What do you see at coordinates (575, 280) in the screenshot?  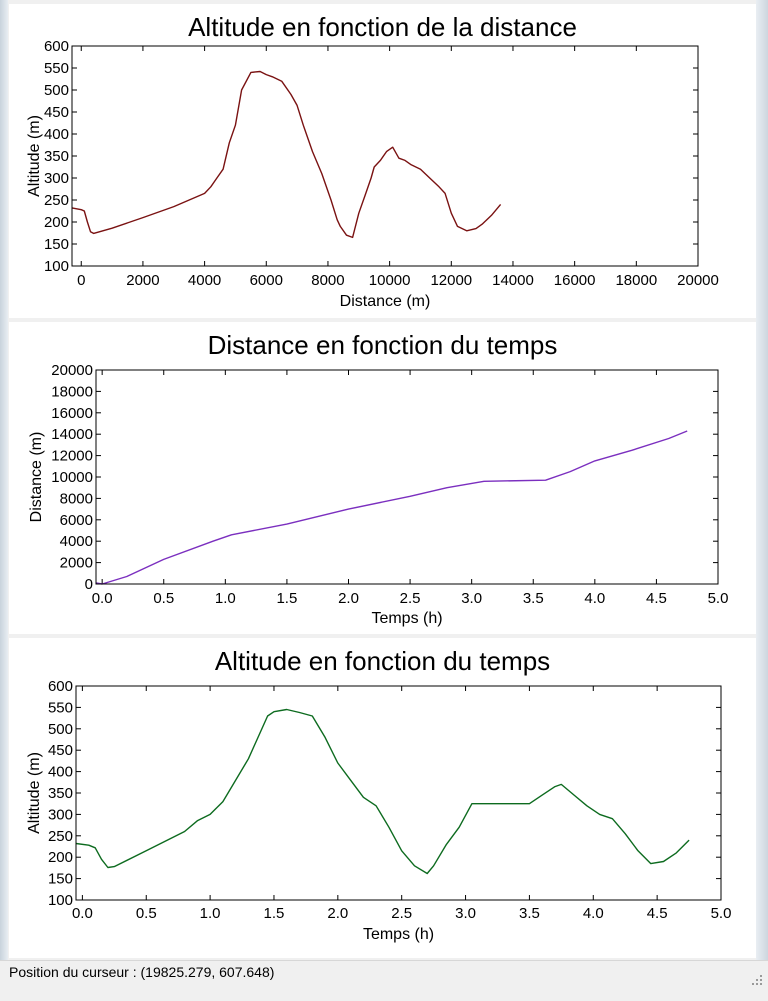 I see `x-tick-label: 16000` at bounding box center [575, 280].